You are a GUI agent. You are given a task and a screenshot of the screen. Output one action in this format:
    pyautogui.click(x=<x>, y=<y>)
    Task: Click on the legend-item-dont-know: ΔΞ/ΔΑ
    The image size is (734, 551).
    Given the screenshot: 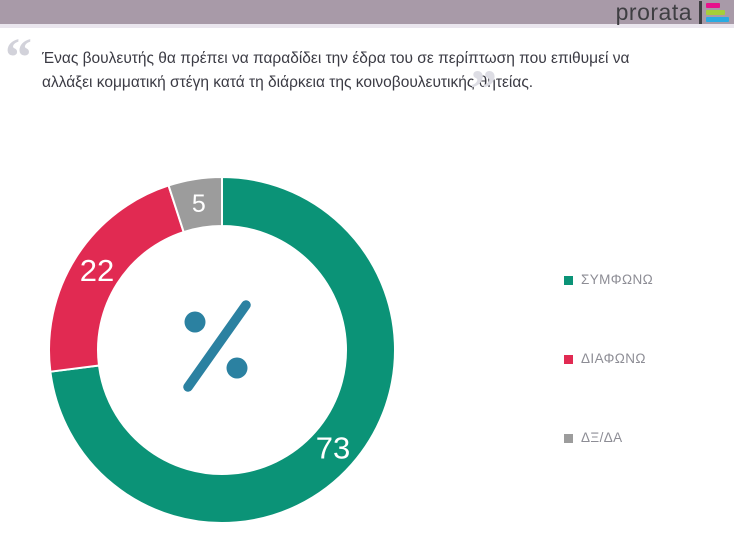 What is the action you would take?
    pyautogui.click(x=608, y=438)
    